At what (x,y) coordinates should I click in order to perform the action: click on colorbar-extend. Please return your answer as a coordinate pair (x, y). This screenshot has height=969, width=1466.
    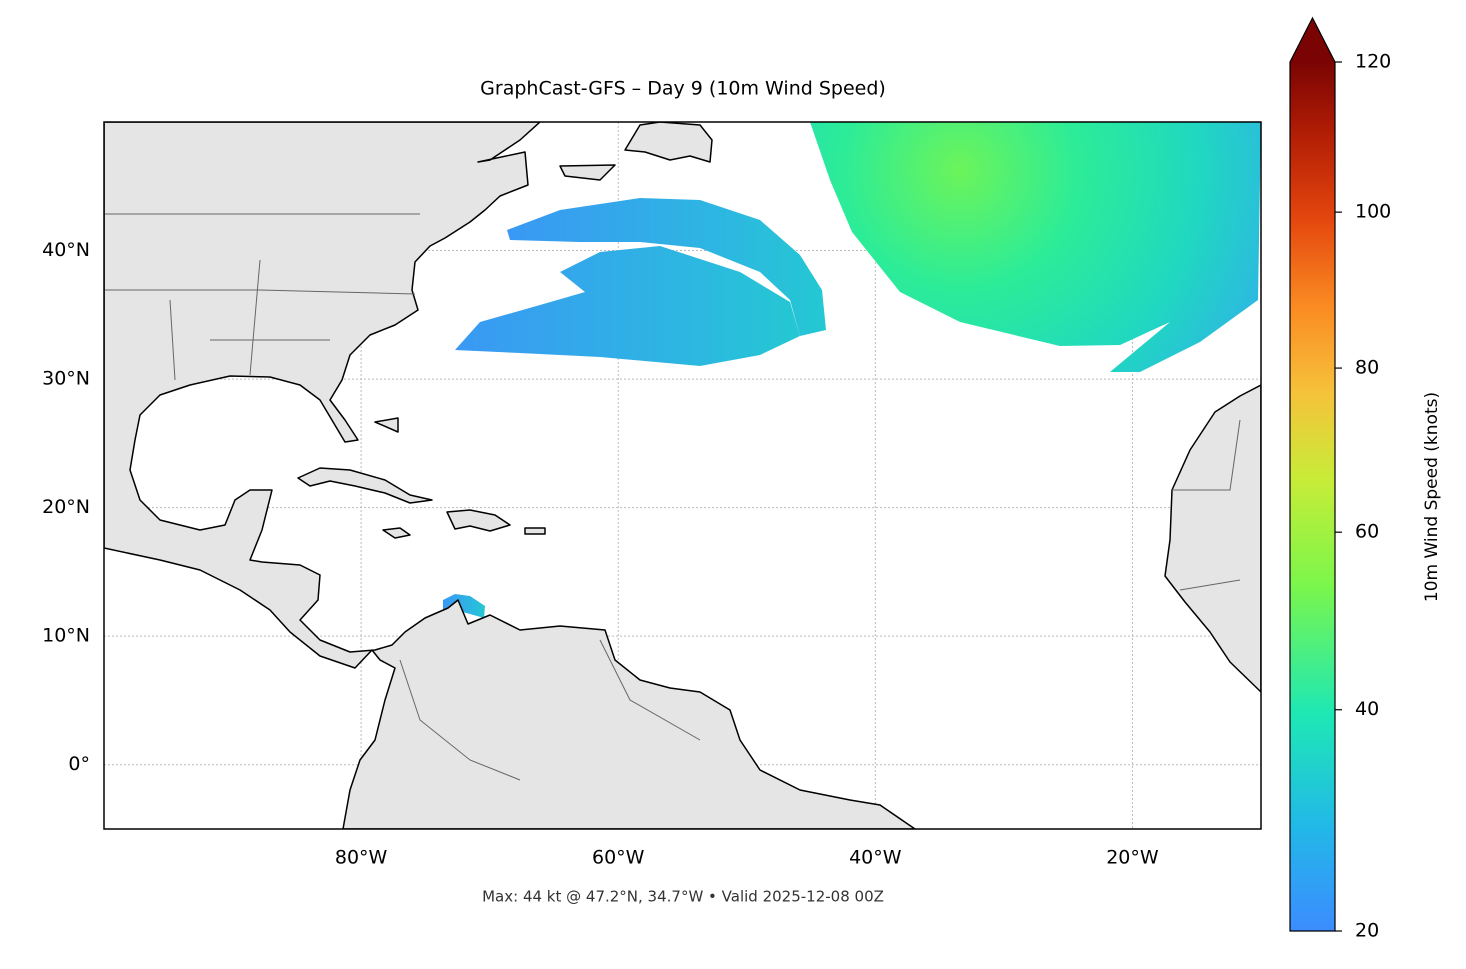
    Looking at the image, I should click on (1312, 40).